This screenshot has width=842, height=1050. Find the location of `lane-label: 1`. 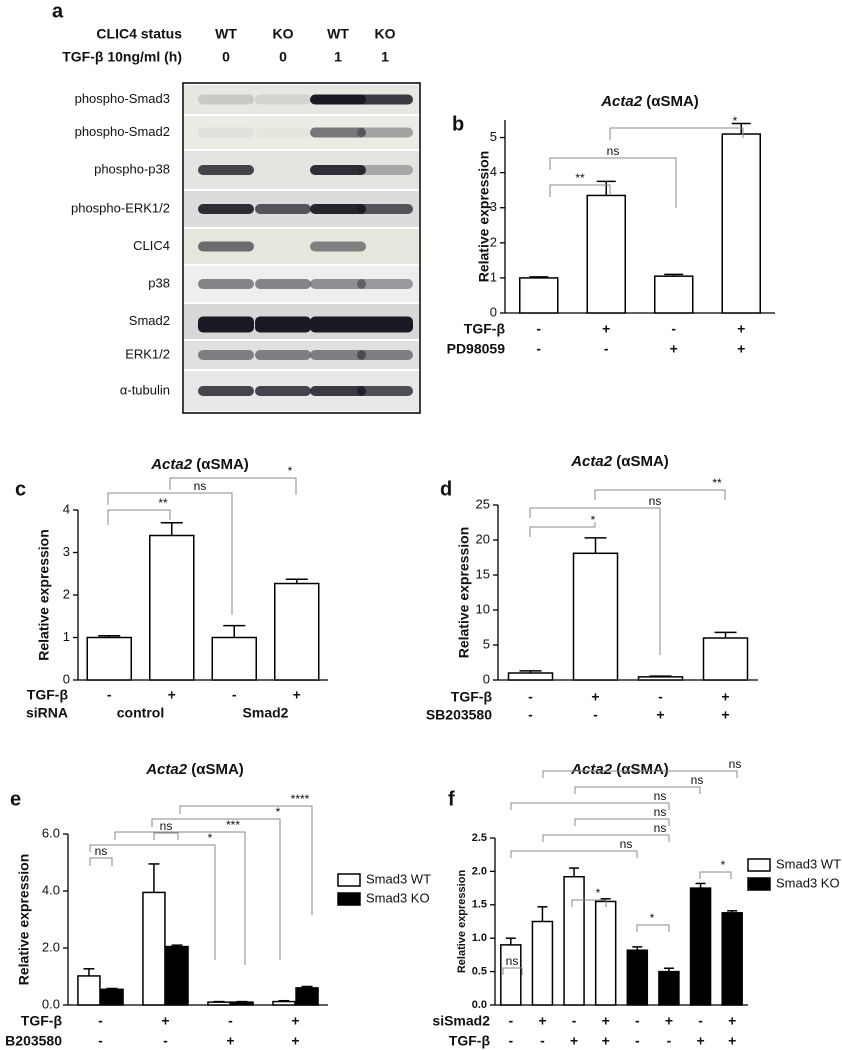

lane-label: 1 is located at coordinates (338, 57).